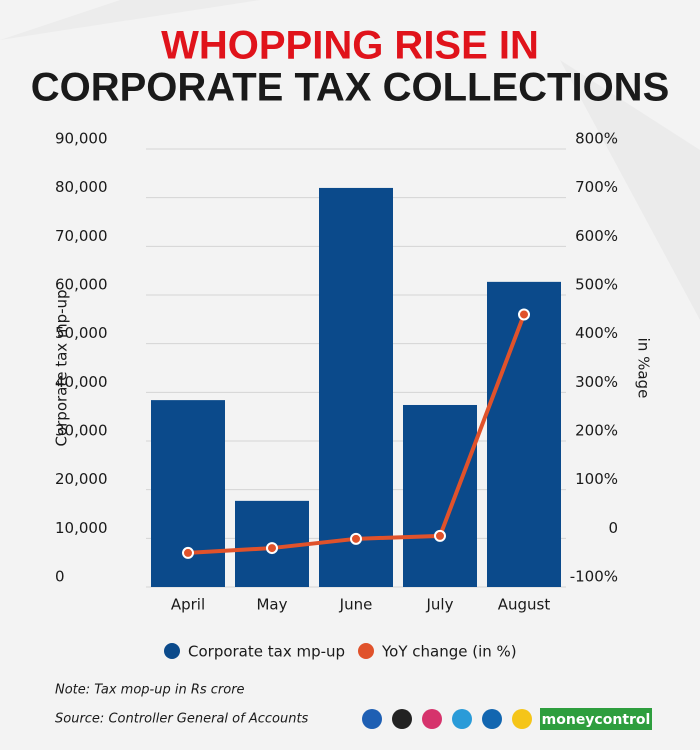 Image resolution: width=700 pixels, height=750 pixels. I want to click on y-tick-label: 0, so click(60, 577).